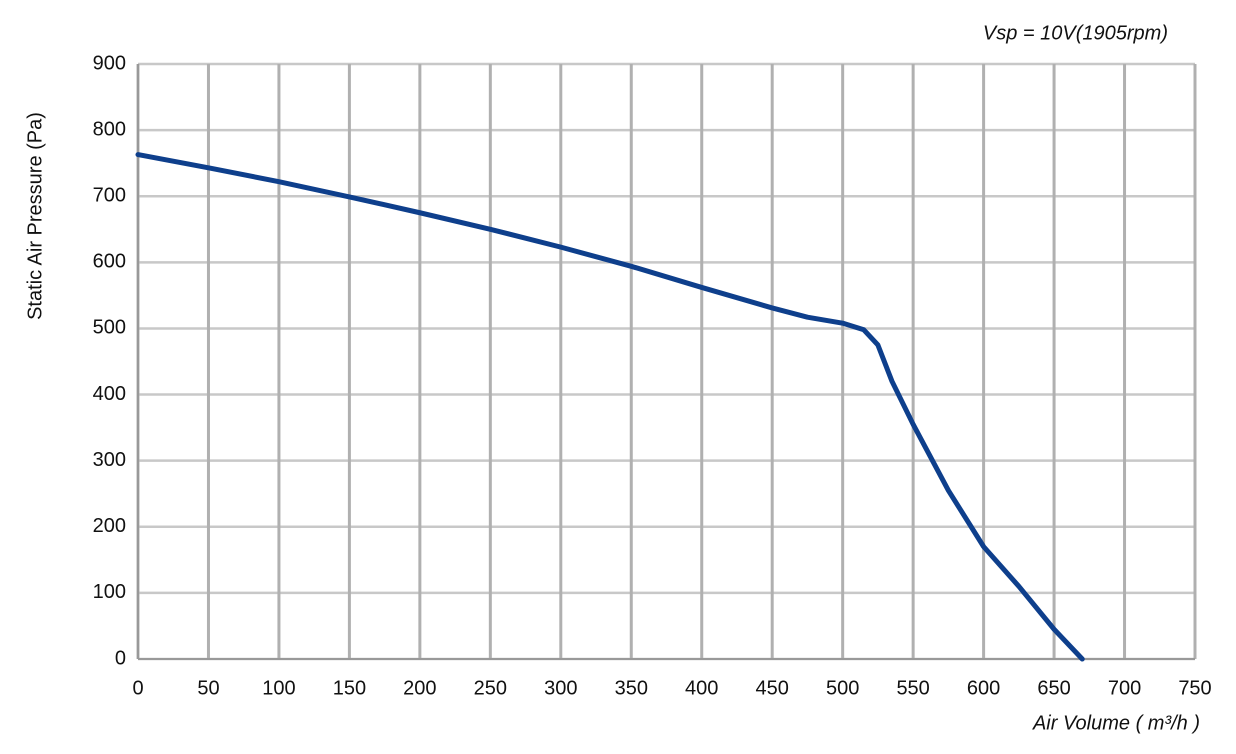  What do you see at coordinates (419, 688) in the screenshot?
I see `x-tick-label: 200` at bounding box center [419, 688].